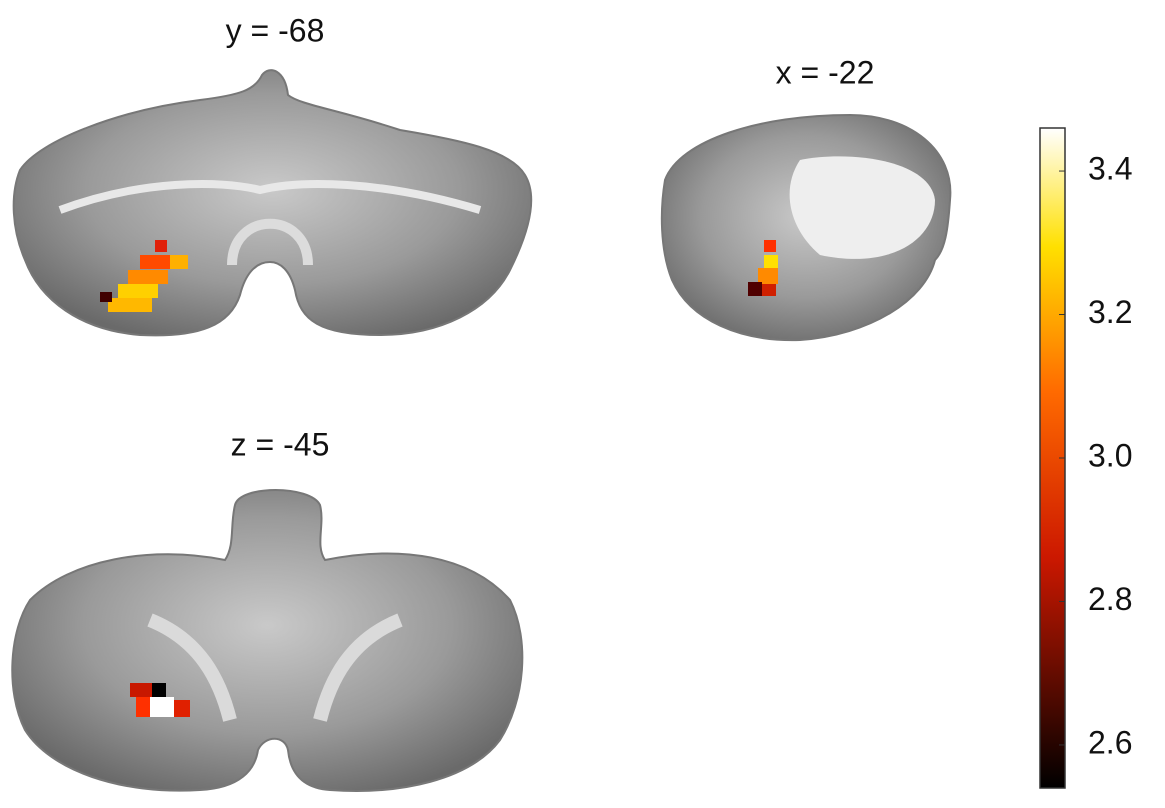 The width and height of the screenshot is (1165, 808). I want to click on panel-label: x = -22, so click(825, 72).